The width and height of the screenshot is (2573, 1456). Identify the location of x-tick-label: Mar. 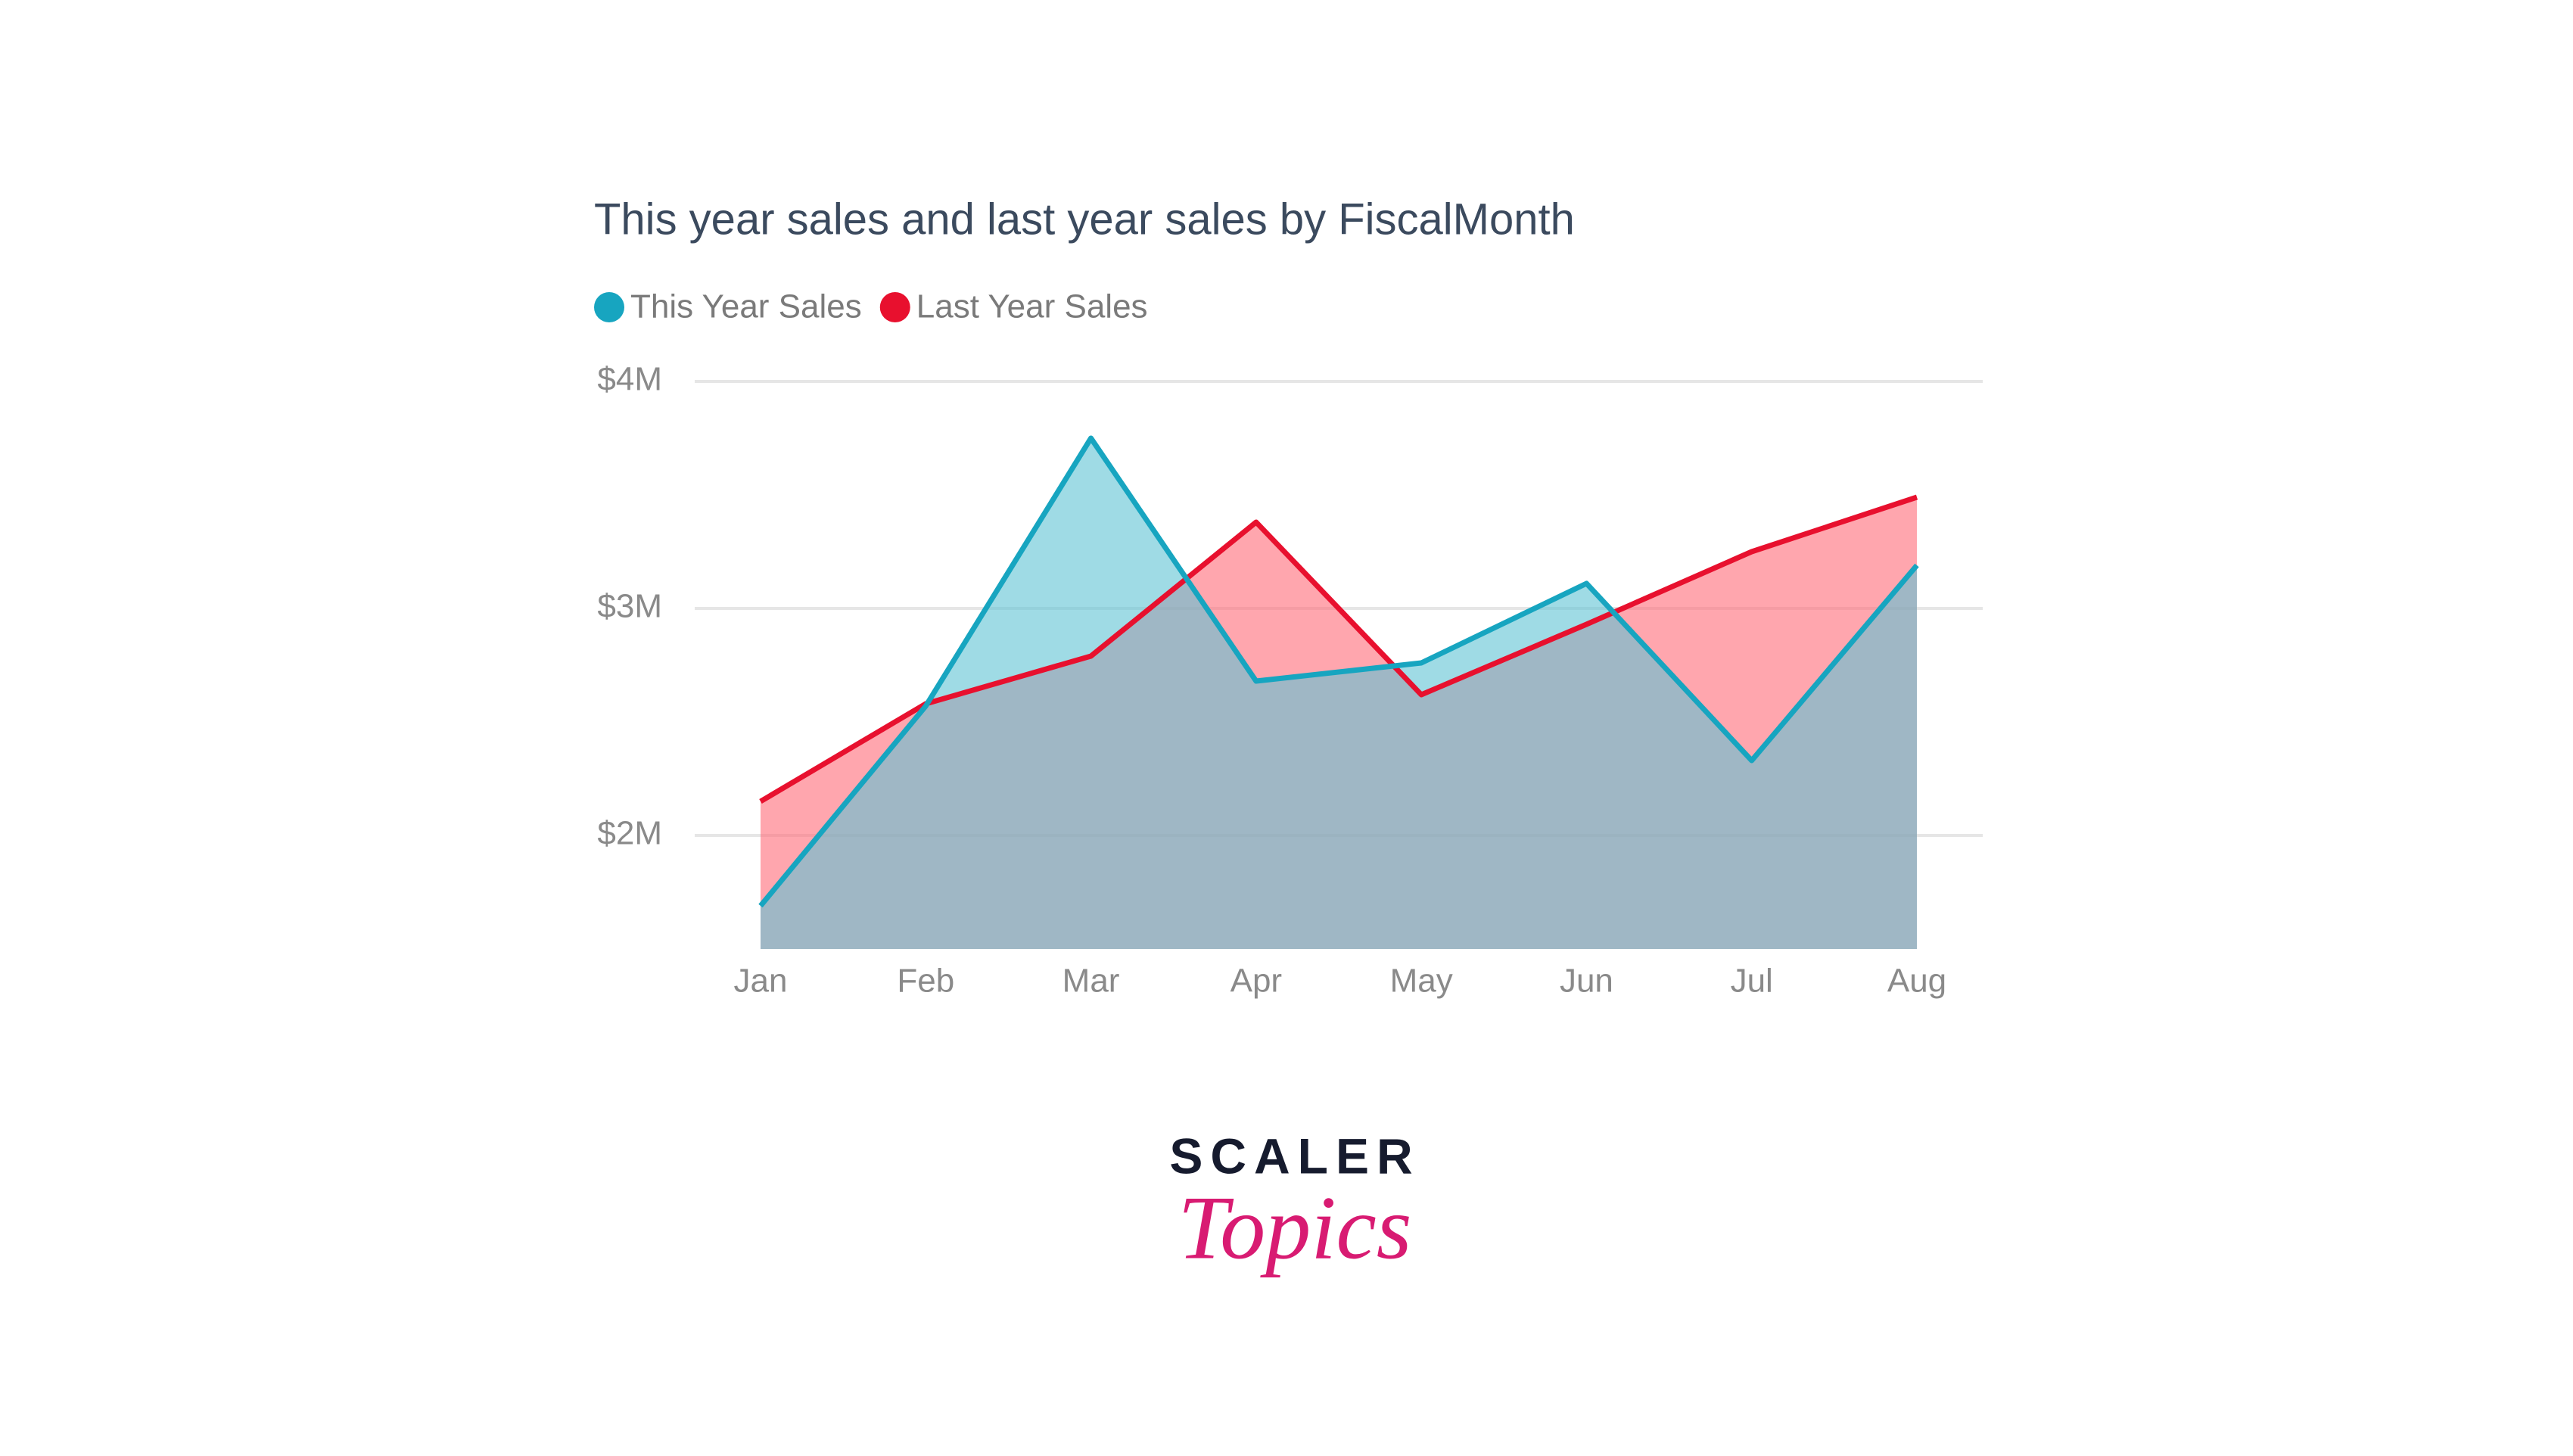
(1091, 982).